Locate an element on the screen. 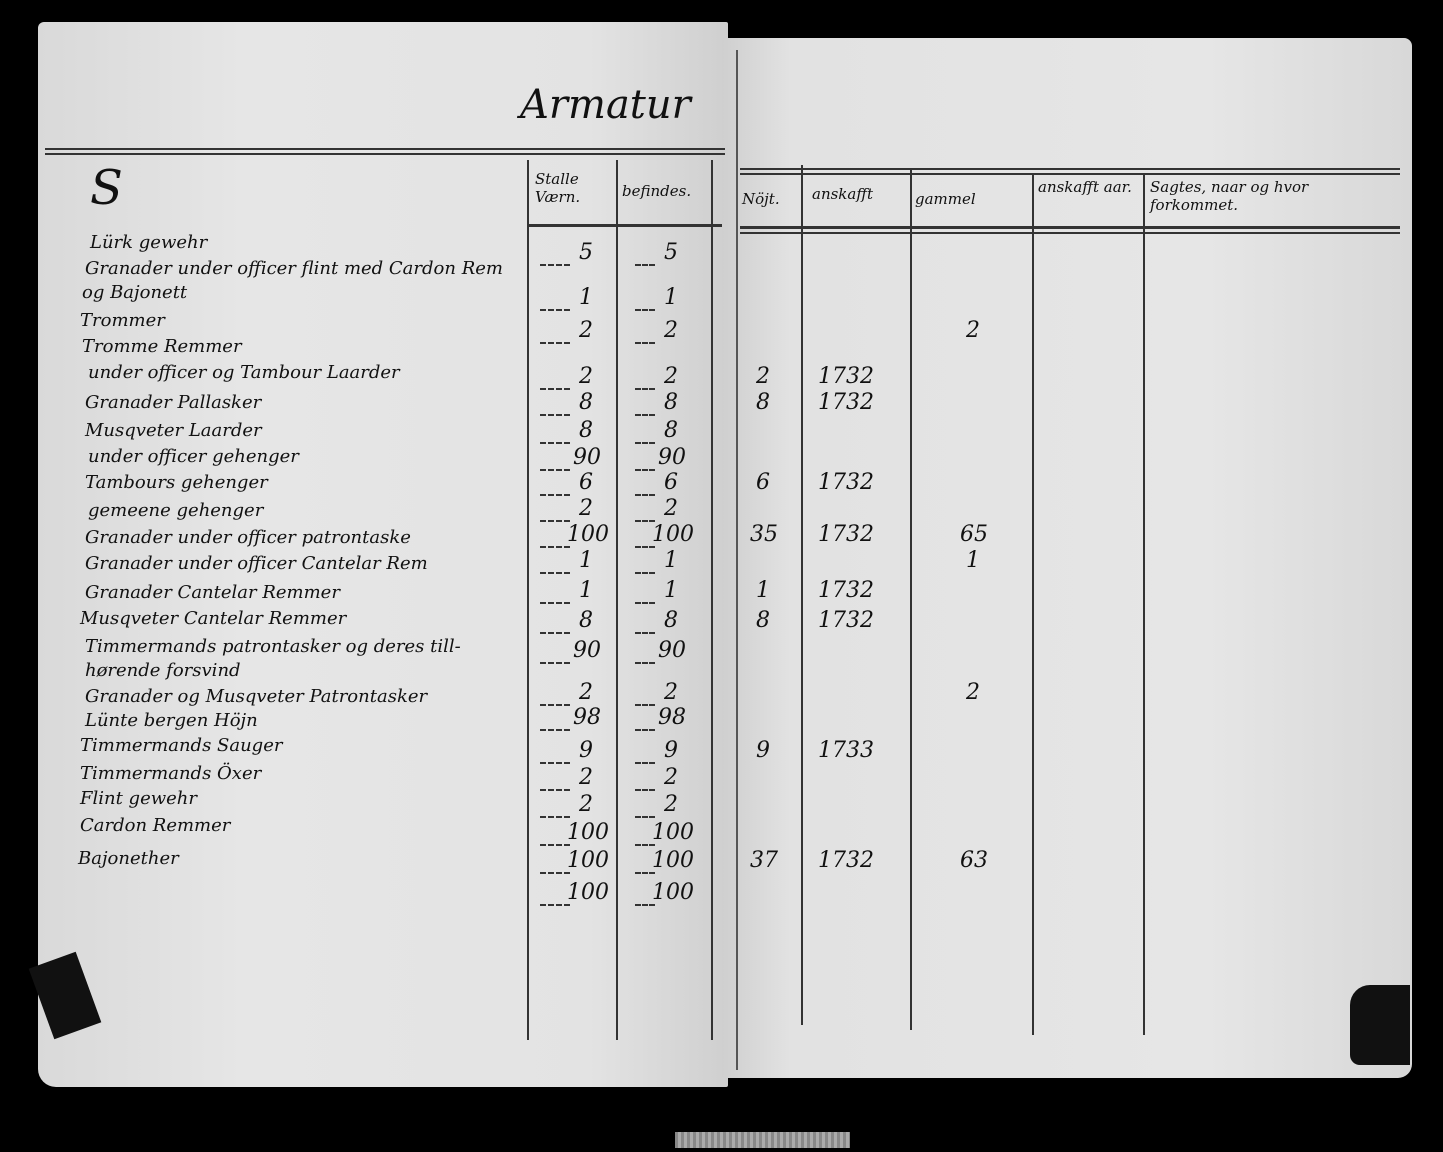  item-label: Tambours gehenger is located at coordinates (176, 482).